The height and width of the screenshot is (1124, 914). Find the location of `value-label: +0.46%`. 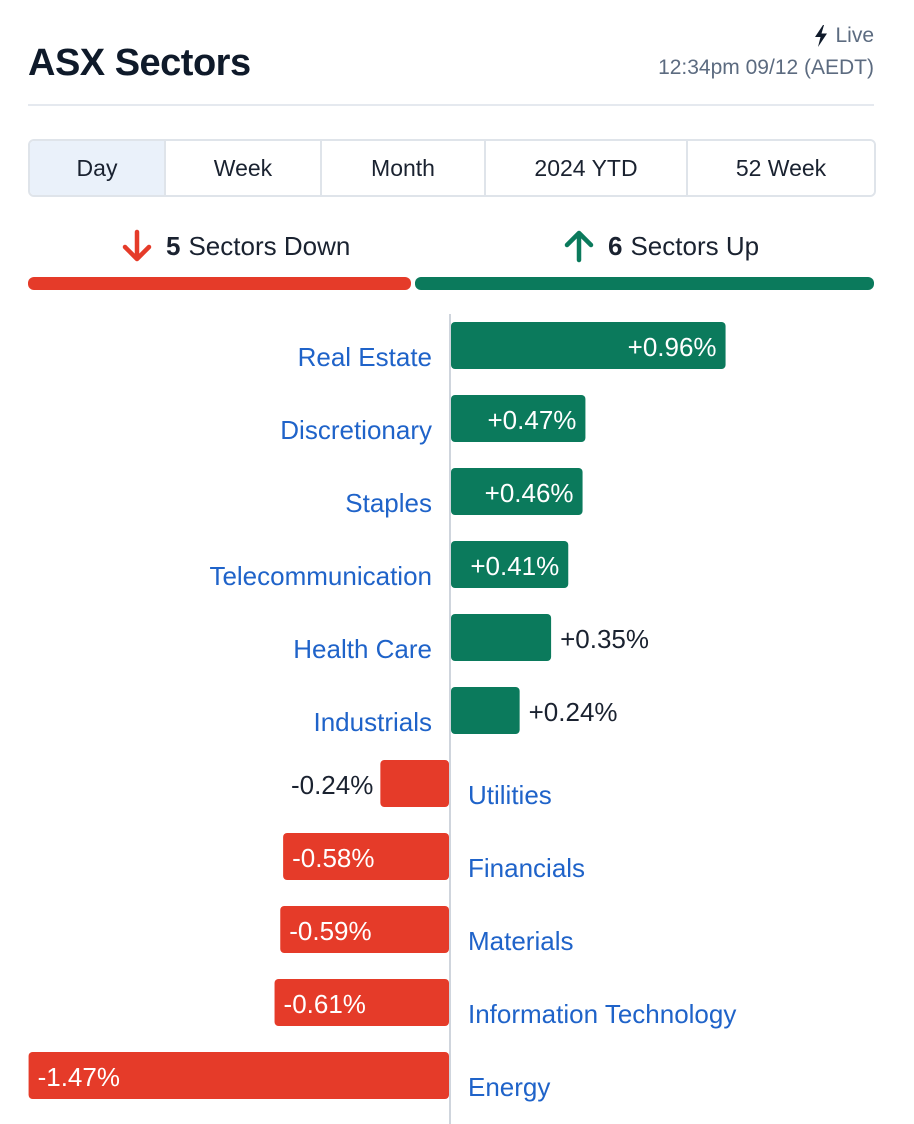

value-label: +0.46% is located at coordinates (529, 493).